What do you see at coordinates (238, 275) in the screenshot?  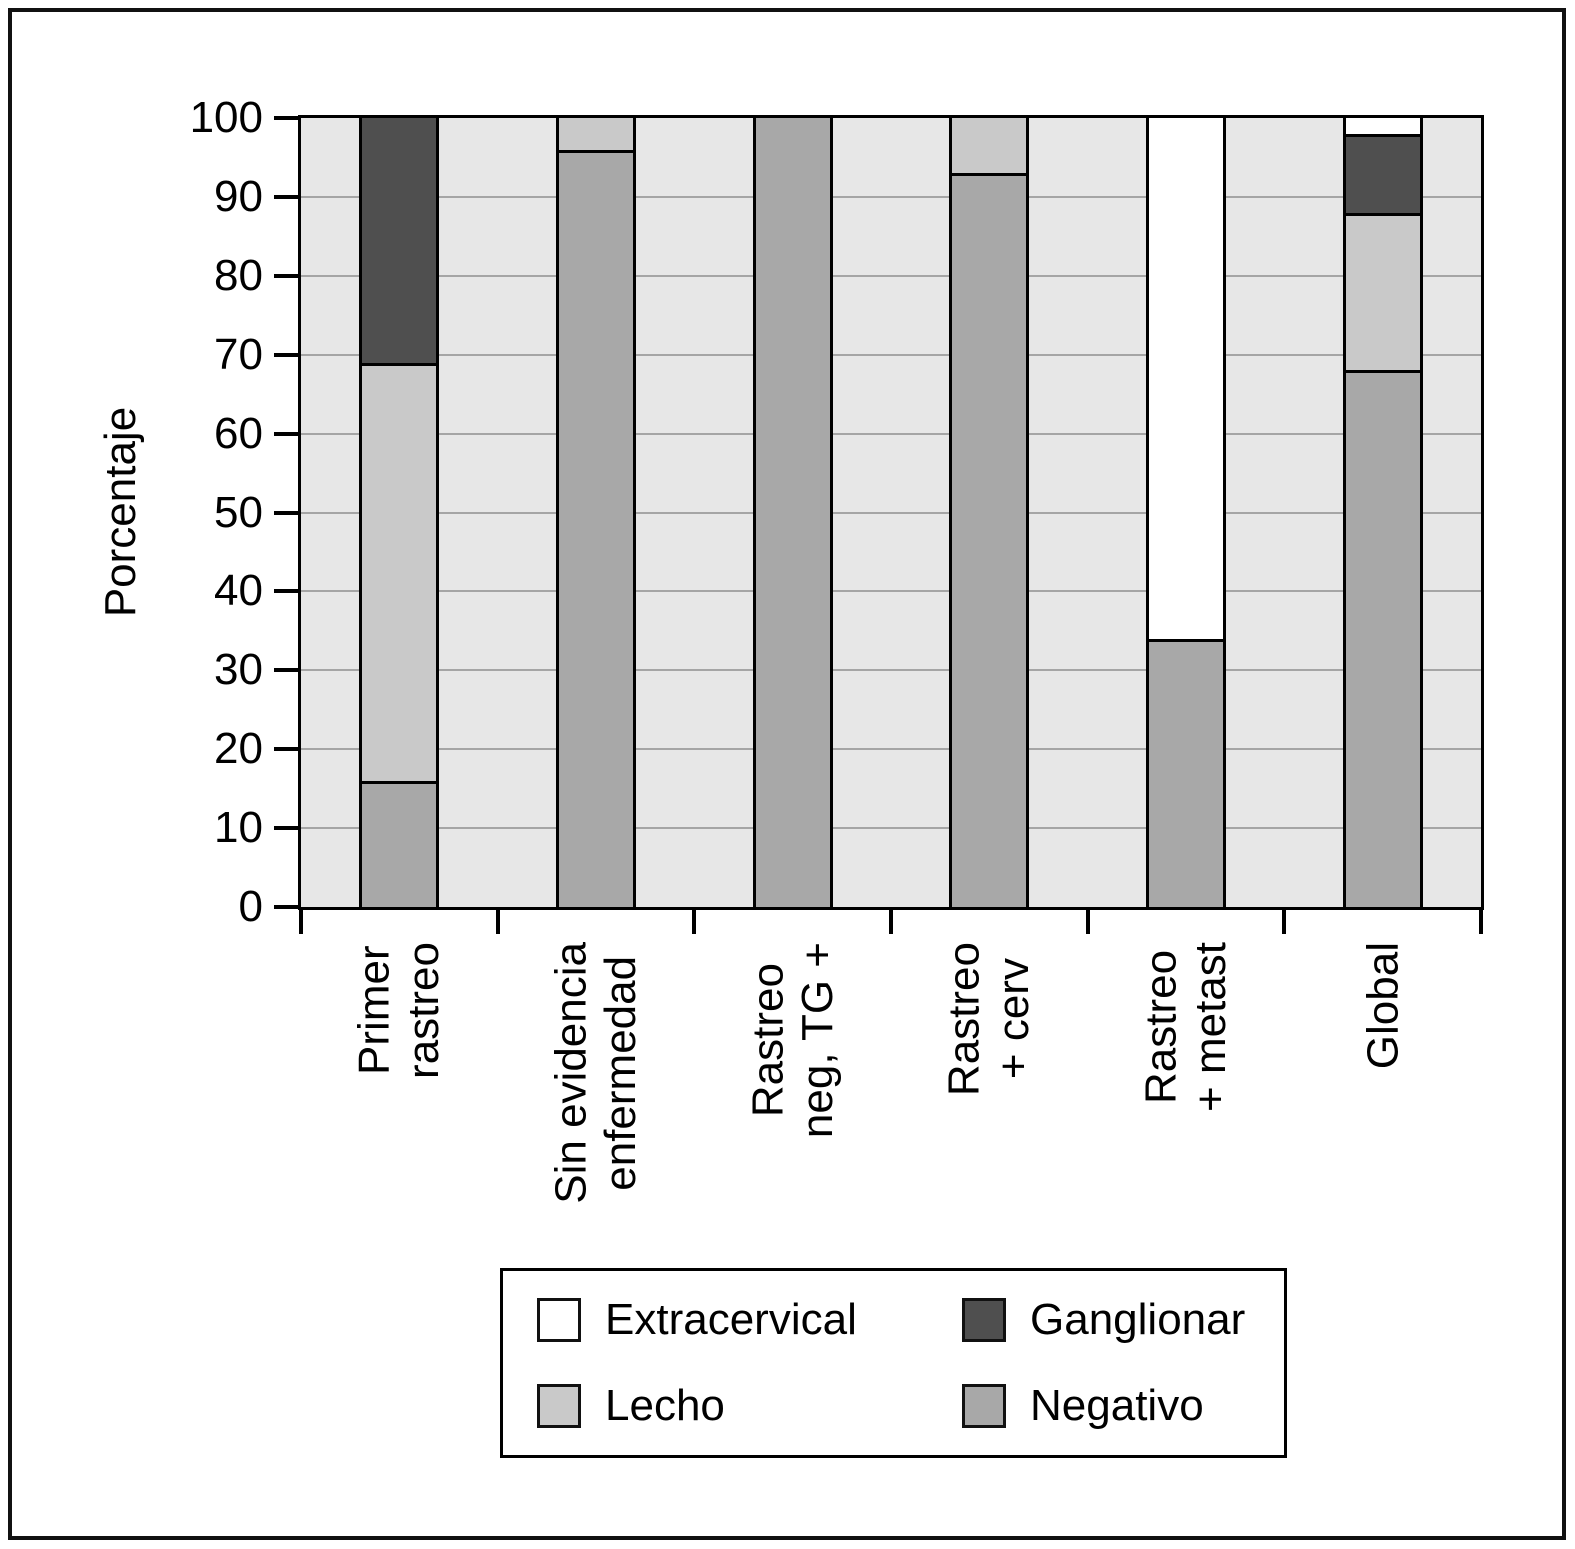 I see `y-tick-label: 80` at bounding box center [238, 275].